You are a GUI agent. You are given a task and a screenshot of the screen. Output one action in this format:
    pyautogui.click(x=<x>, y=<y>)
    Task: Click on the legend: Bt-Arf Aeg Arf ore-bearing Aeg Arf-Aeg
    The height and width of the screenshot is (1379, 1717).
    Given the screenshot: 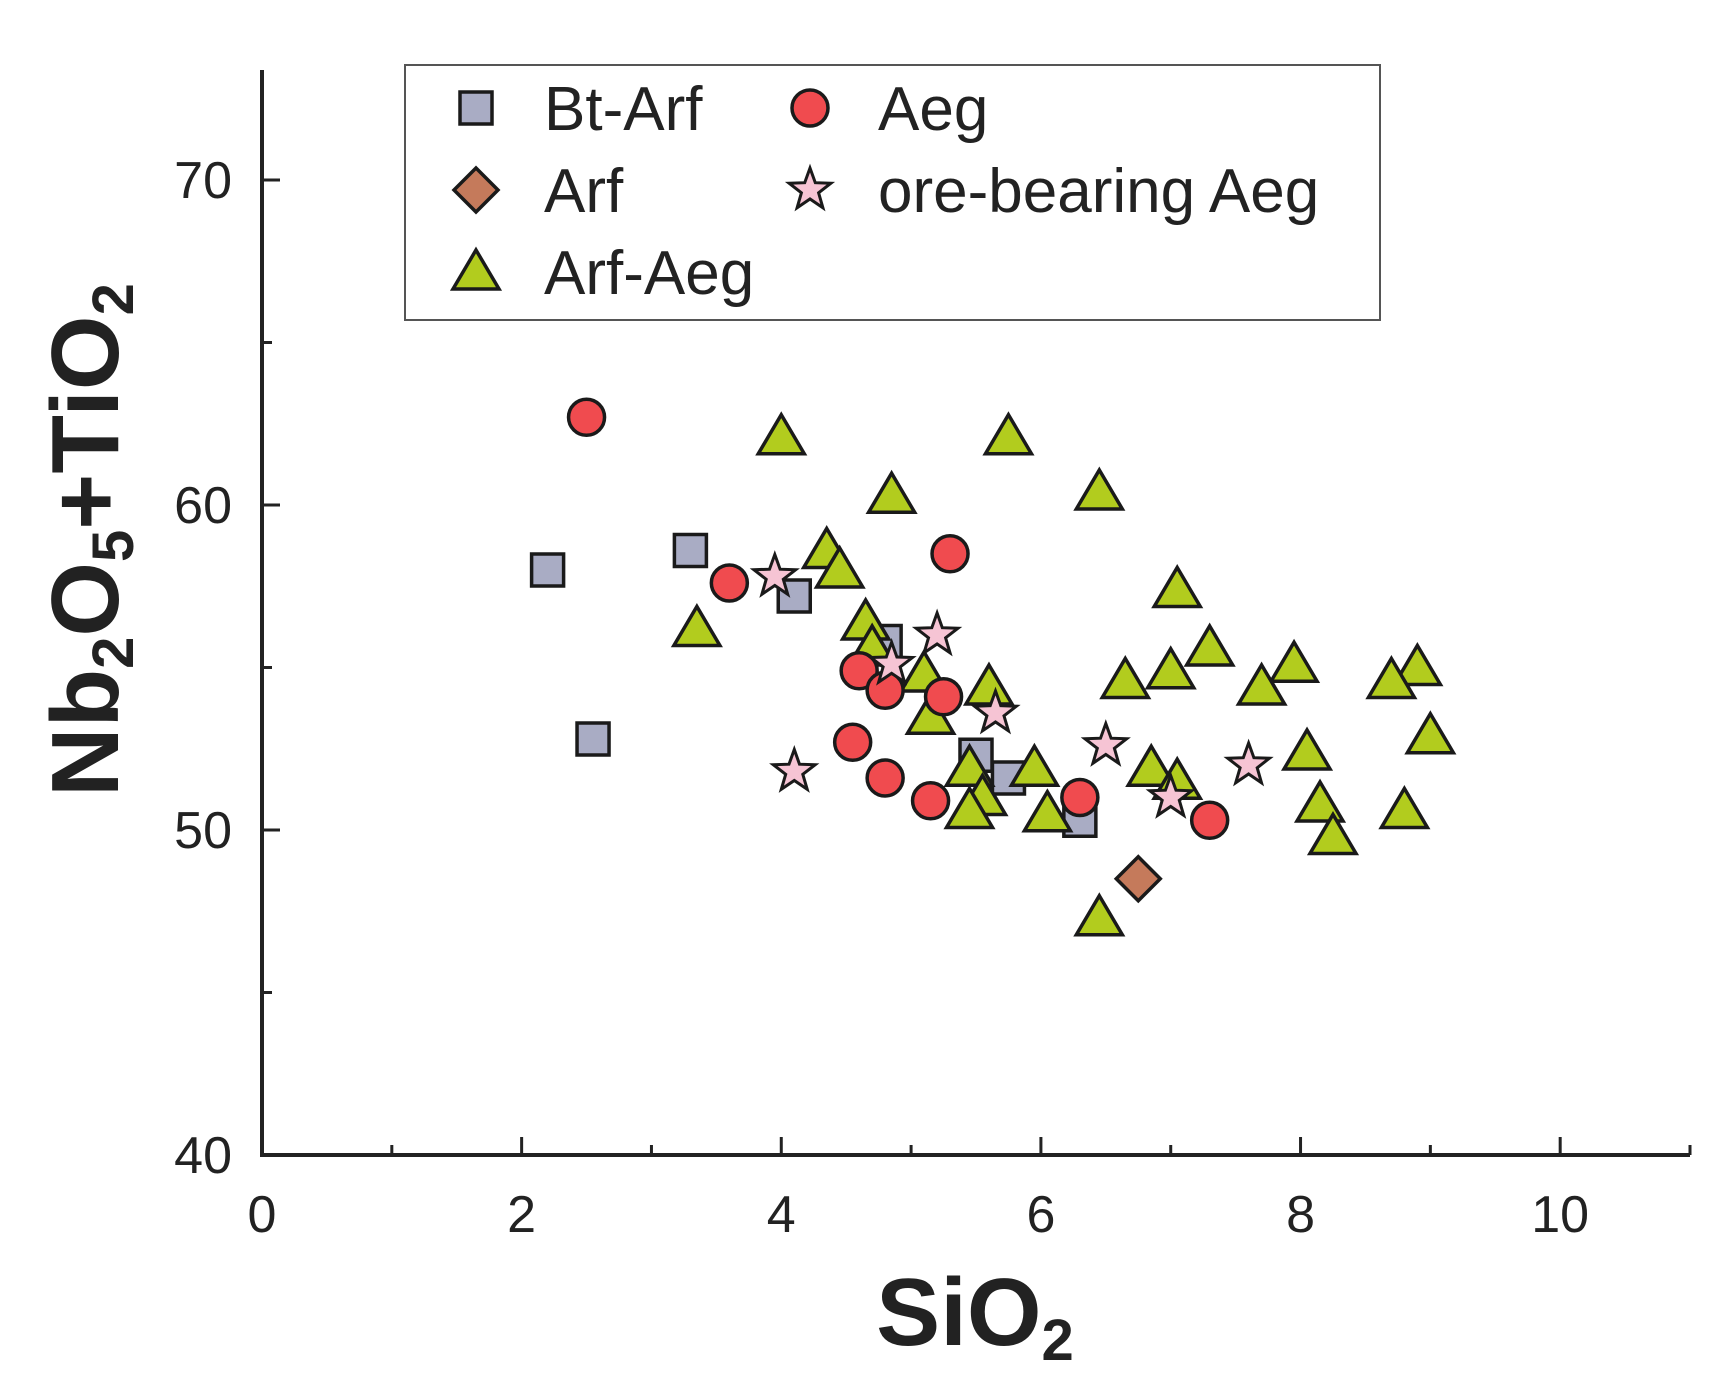 What is the action you would take?
    pyautogui.click(x=892, y=192)
    